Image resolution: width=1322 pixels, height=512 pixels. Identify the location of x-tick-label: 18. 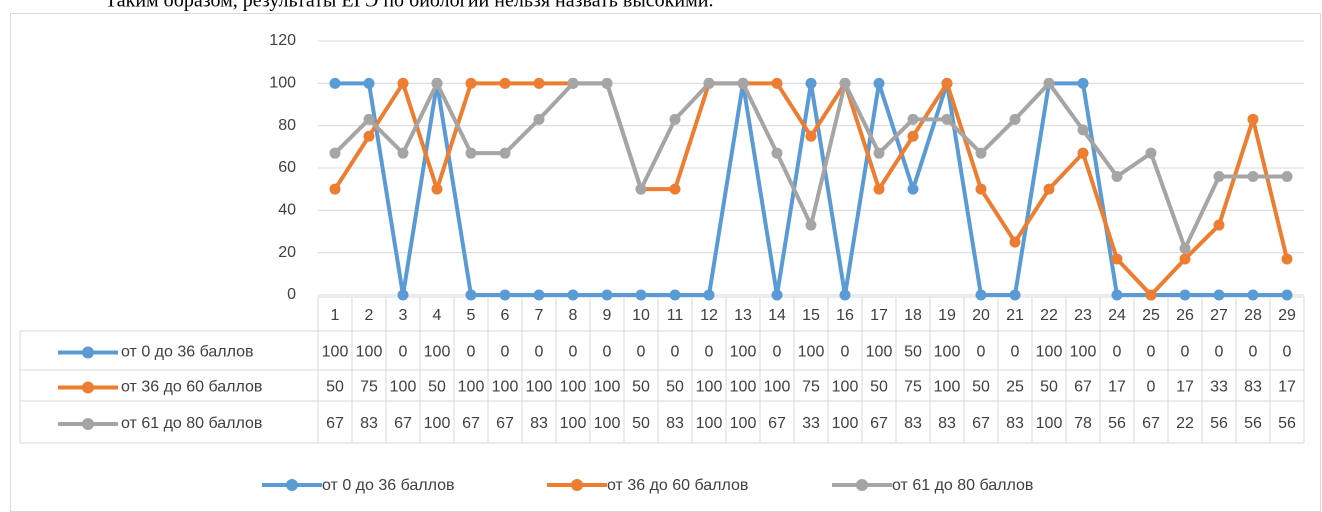
(913, 315).